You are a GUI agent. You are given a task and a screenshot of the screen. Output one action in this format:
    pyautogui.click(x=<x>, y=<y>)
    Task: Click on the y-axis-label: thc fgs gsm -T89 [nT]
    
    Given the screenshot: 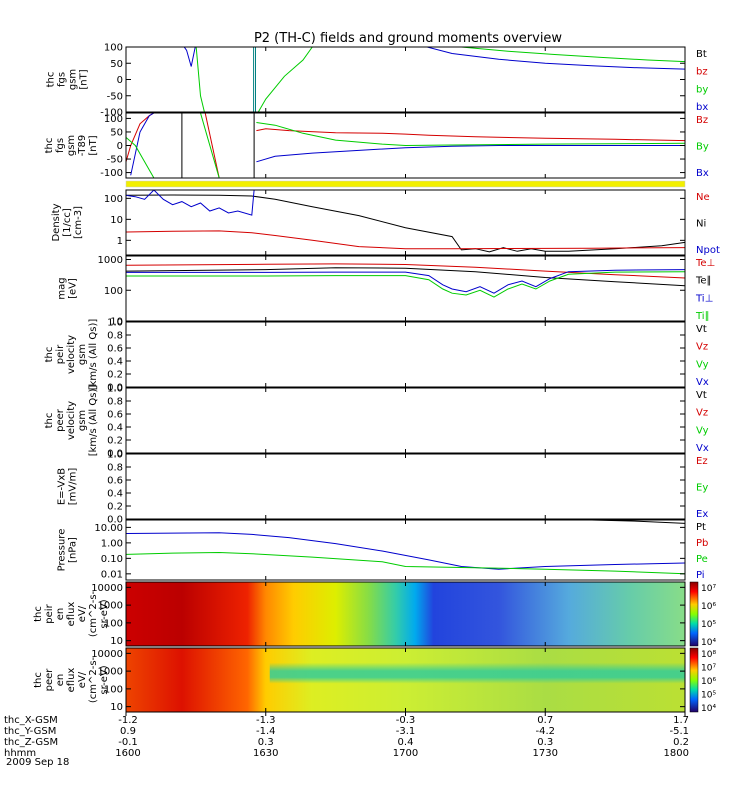 What is the action you would take?
    pyautogui.click(x=71, y=146)
    